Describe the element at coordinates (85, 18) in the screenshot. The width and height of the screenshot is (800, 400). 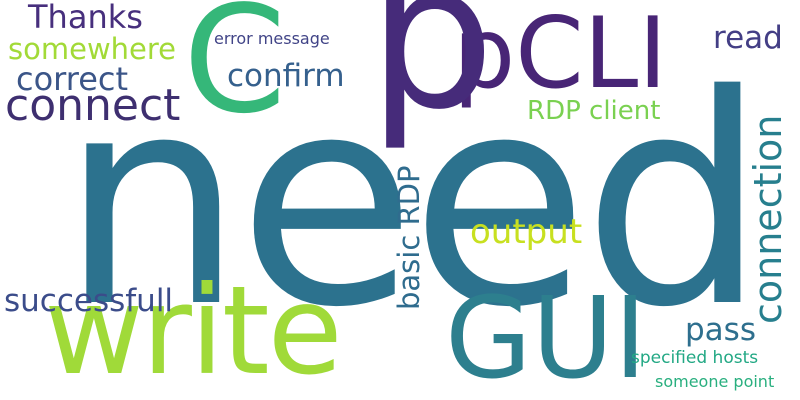
I see `word-thanks: Thanks` at that location.